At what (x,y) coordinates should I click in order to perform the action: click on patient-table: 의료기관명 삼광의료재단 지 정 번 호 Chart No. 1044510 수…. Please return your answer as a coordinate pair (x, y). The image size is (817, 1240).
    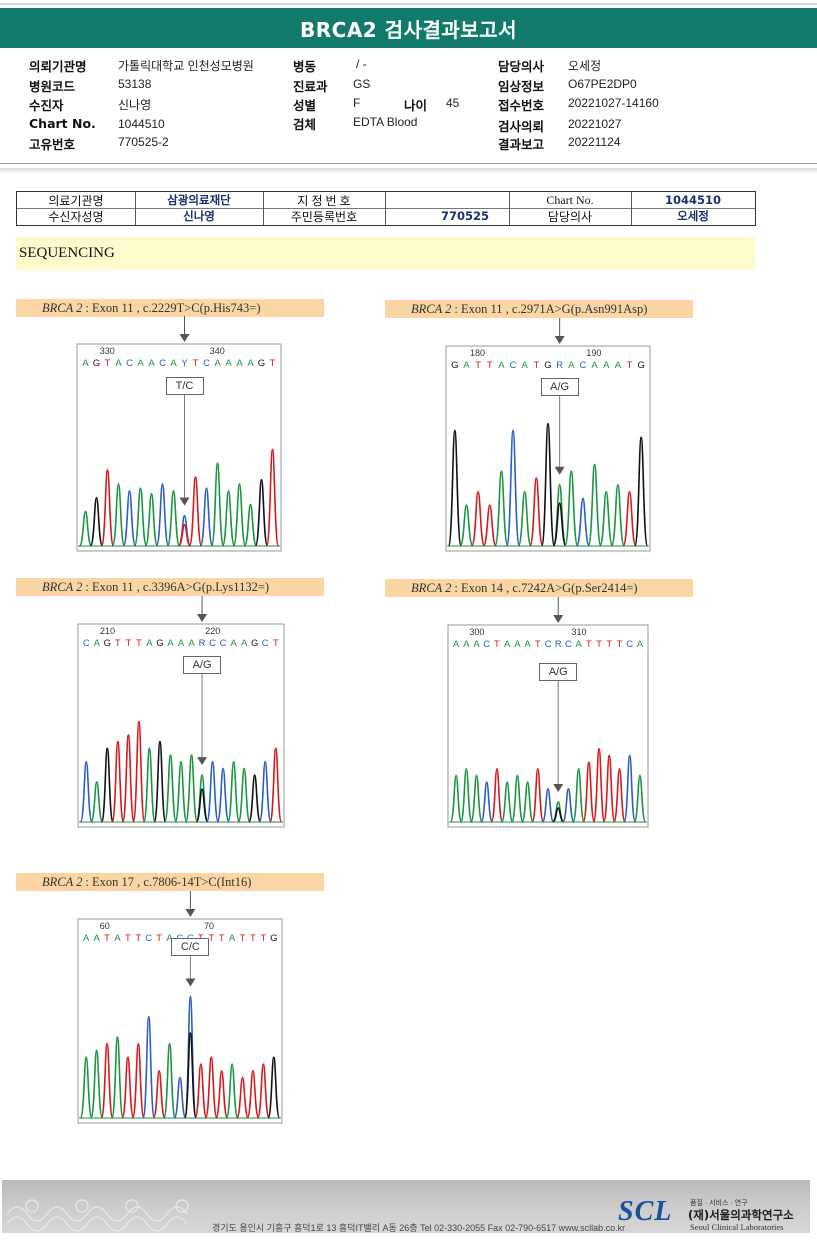
    Looking at the image, I should click on (386, 208).